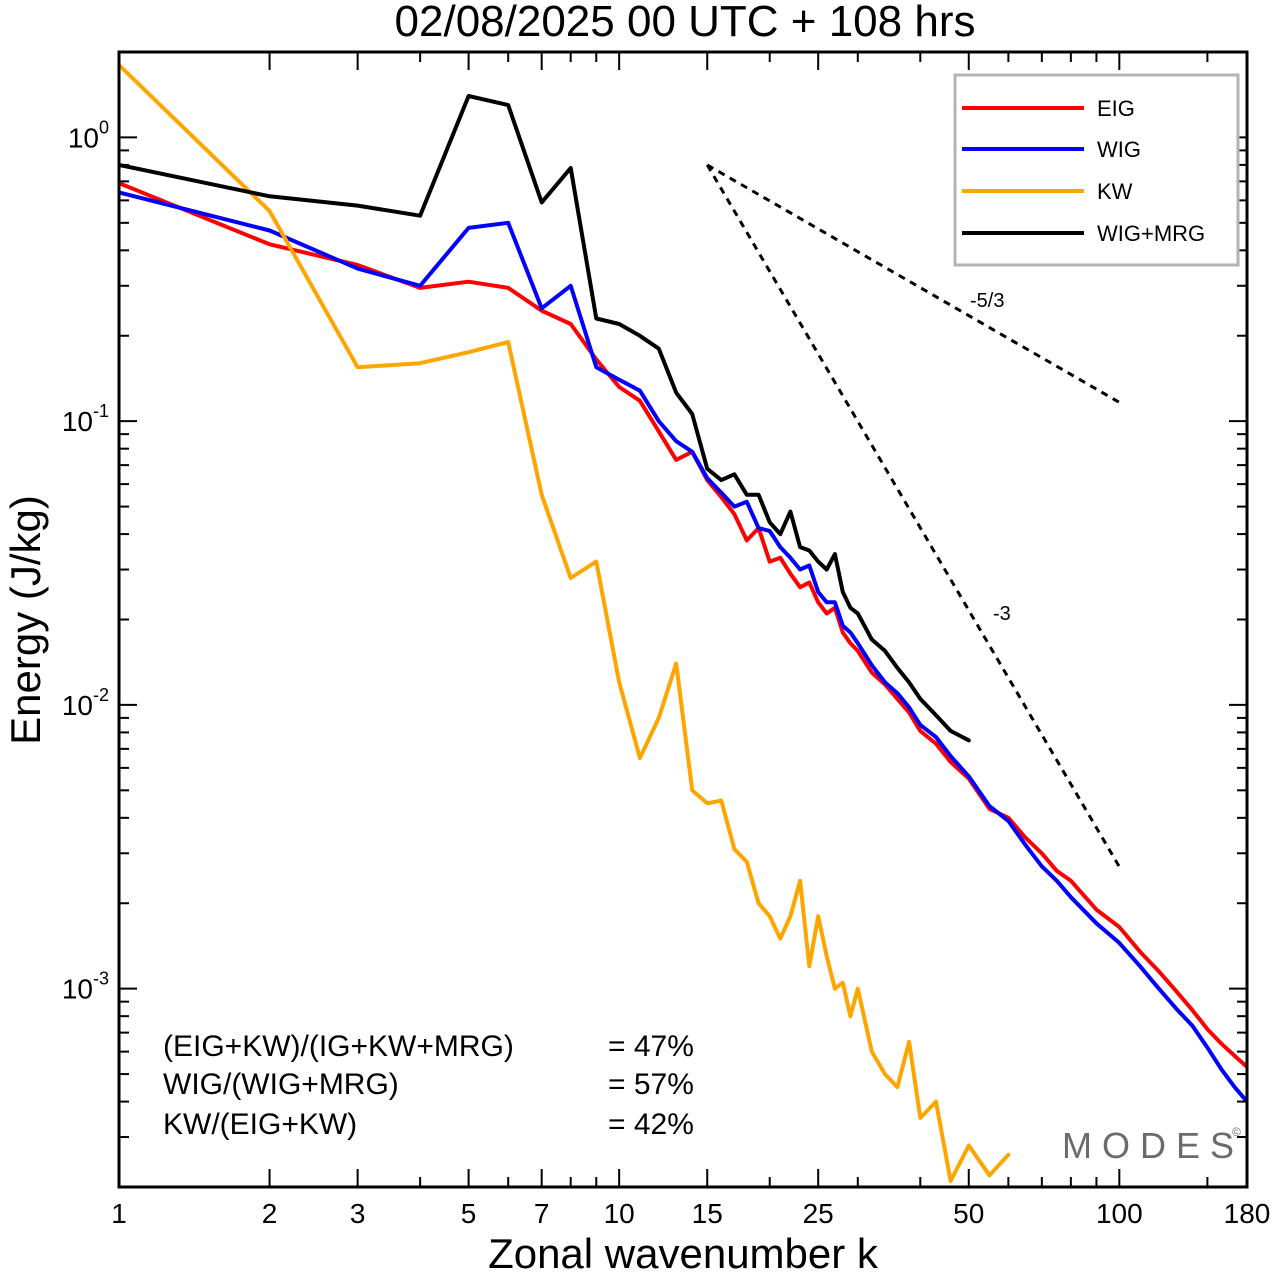  Describe the element at coordinates (651, 1046) in the screenshot. I see `ratio-value: = 47%` at that location.